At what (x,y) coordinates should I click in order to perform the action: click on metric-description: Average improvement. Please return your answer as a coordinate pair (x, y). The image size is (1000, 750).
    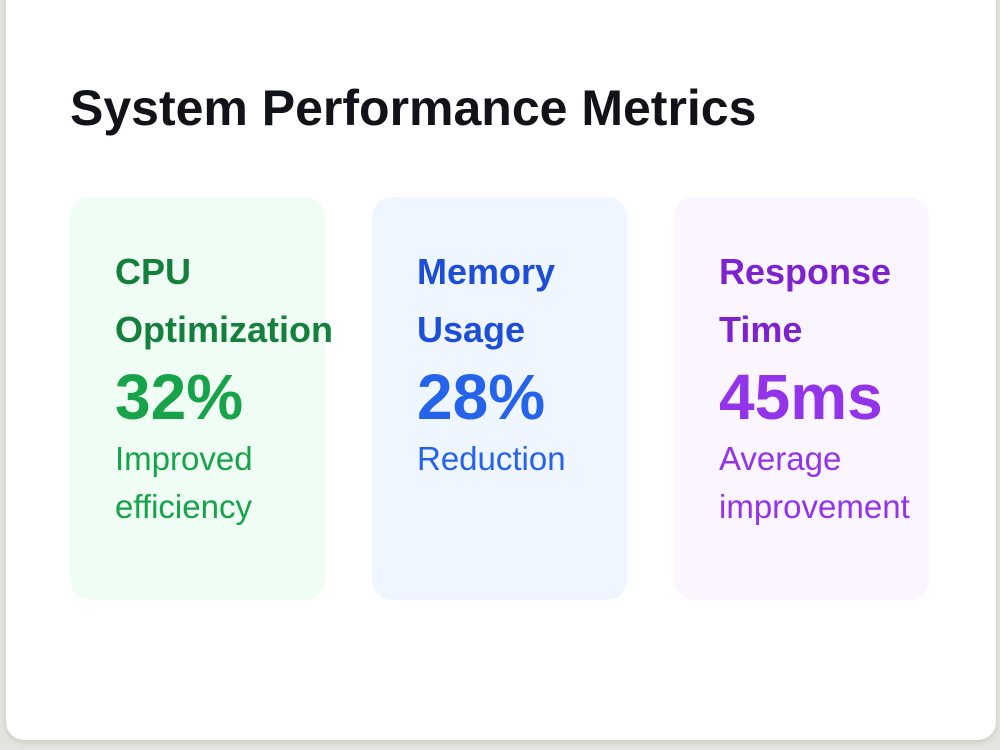
    Looking at the image, I should click on (814, 482).